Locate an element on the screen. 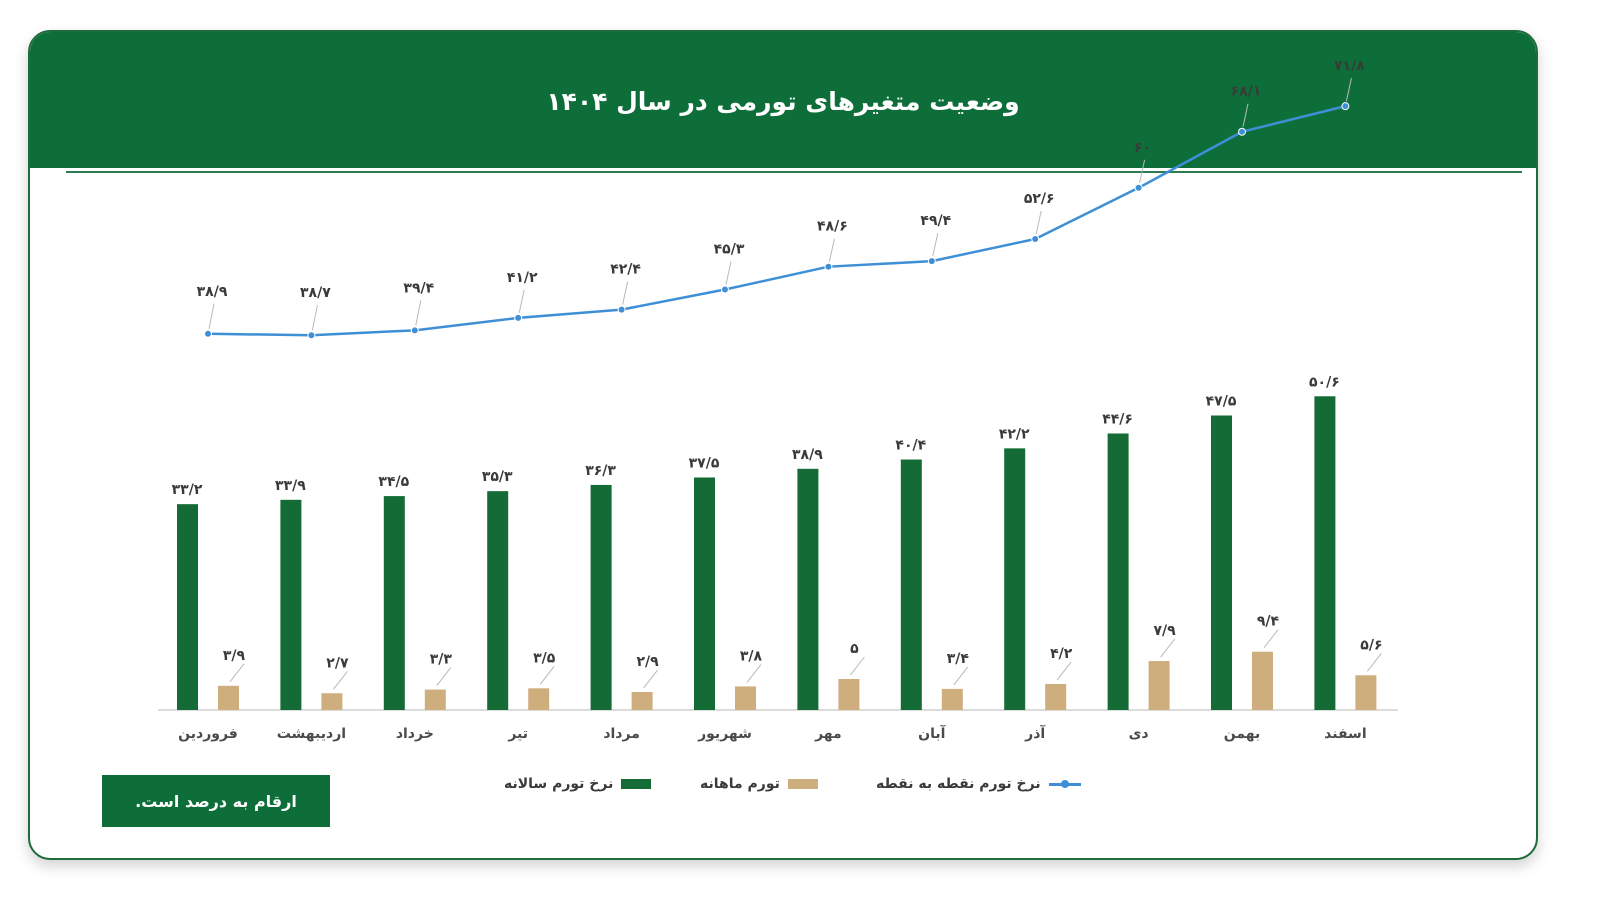  annual-value-label: ۴۴/۶ is located at coordinates (1117, 419).